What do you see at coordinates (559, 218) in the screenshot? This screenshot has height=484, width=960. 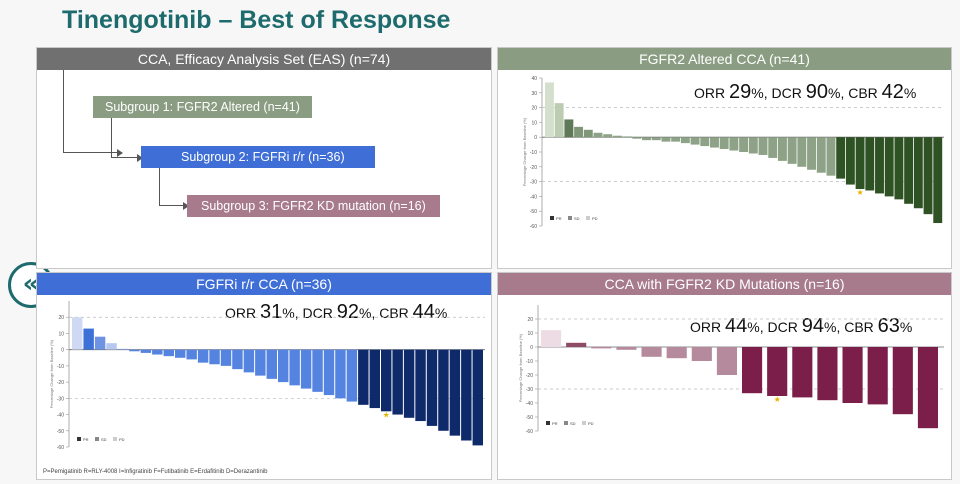 I see `legend-label: PR` at bounding box center [559, 218].